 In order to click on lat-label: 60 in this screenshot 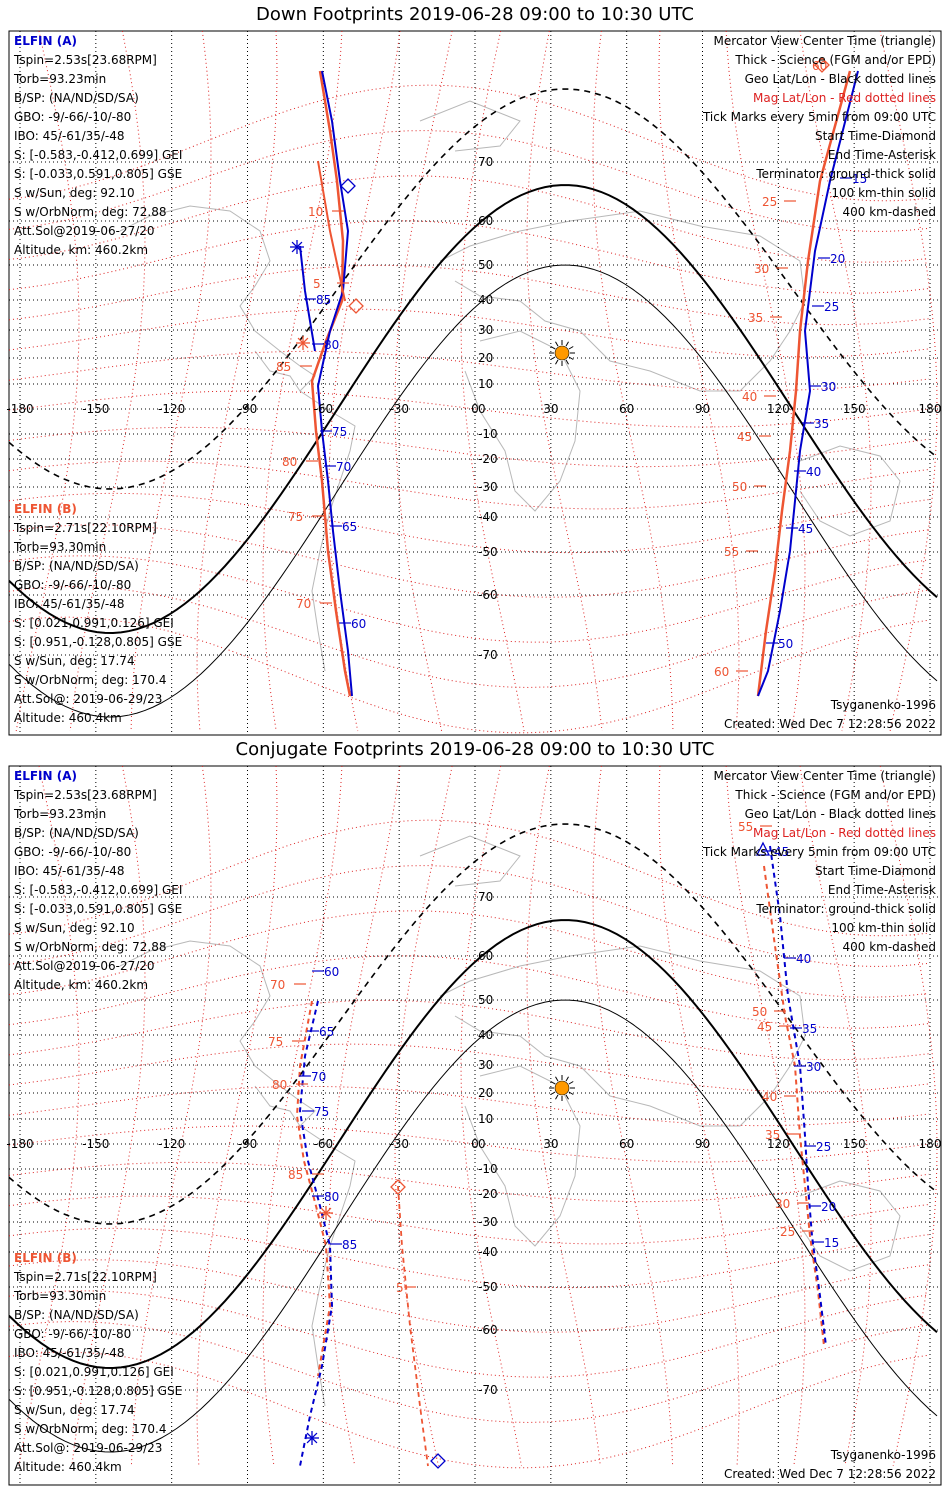, I will do `click(485, 956)`.